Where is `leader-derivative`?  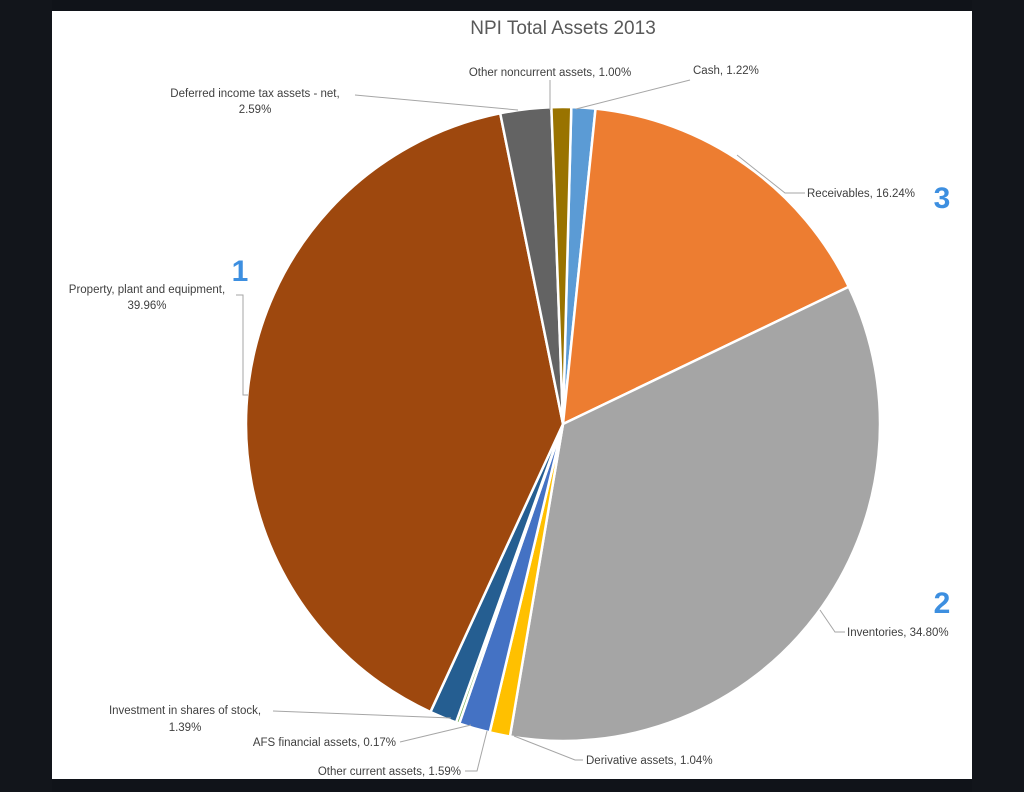
leader-derivative is located at coordinates (548, 748).